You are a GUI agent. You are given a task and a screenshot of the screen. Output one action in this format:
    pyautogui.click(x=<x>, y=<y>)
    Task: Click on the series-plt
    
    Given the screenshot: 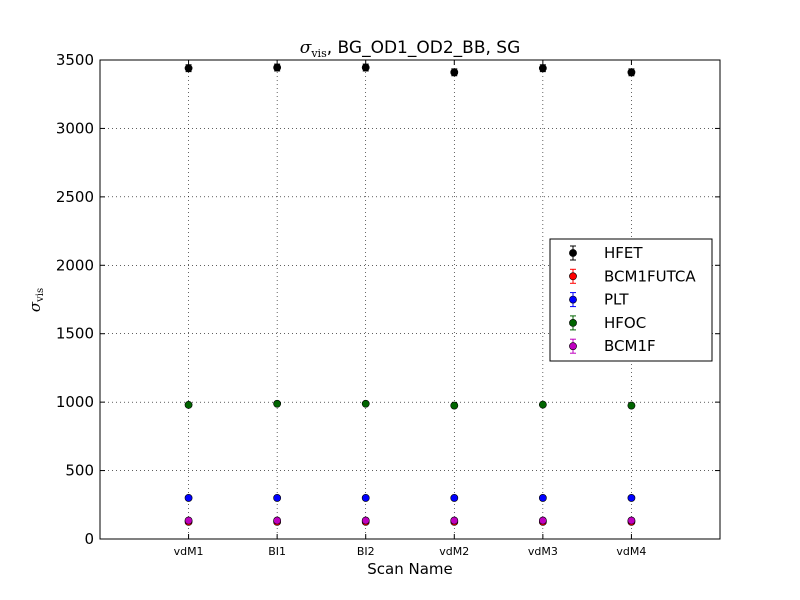 What is the action you would take?
    pyautogui.click(x=410, y=498)
    